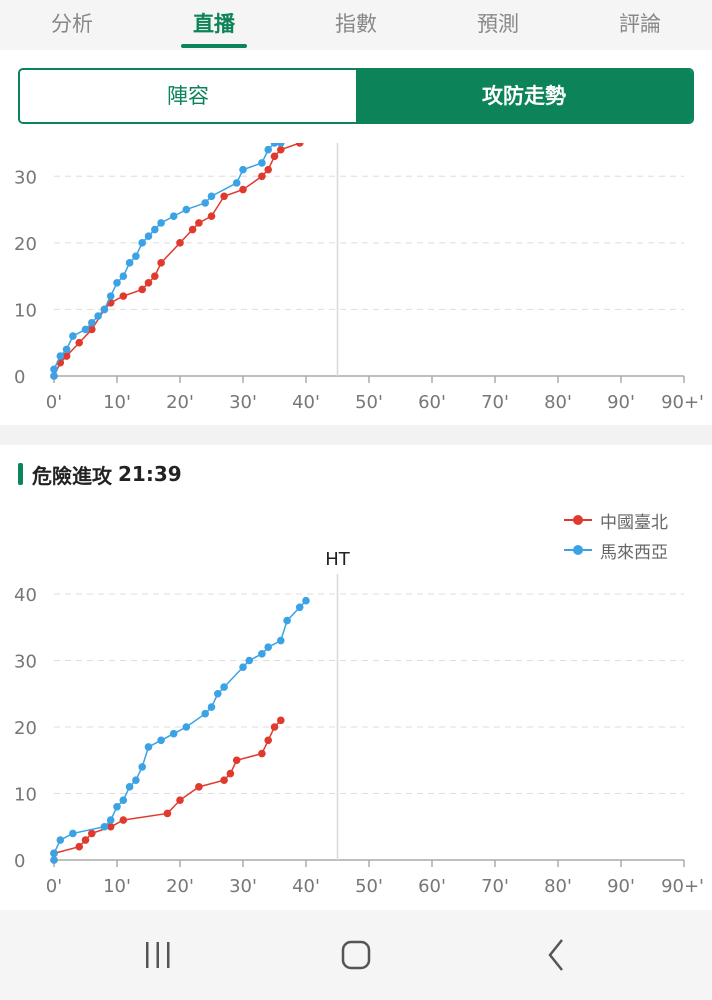  What do you see at coordinates (306, 886) in the screenshot?
I see `bottom-chart-x-tick-label: 40'` at bounding box center [306, 886].